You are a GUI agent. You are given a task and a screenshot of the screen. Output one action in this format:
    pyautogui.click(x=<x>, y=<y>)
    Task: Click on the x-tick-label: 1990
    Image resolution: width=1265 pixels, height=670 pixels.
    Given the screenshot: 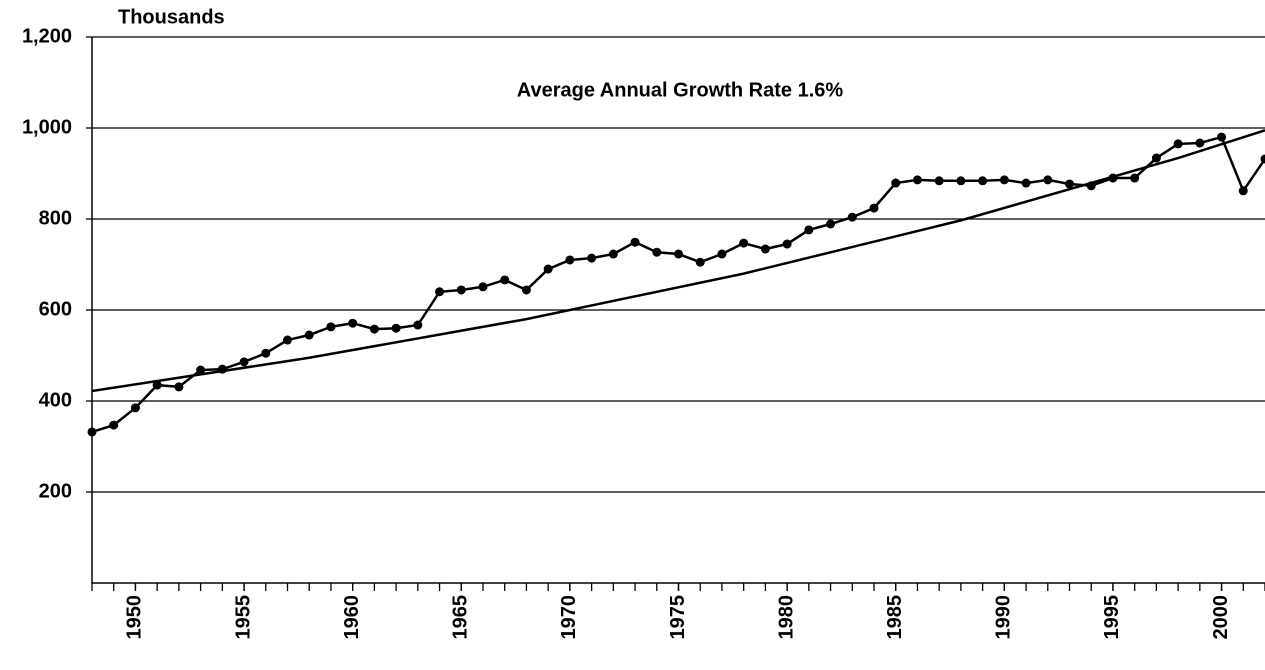 What is the action you would take?
    pyautogui.click(x=1004, y=617)
    